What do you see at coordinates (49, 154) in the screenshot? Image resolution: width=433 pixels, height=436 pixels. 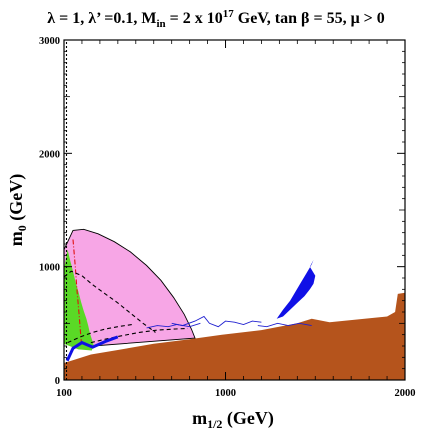 I see `y-tick-label: 2000` at bounding box center [49, 154].